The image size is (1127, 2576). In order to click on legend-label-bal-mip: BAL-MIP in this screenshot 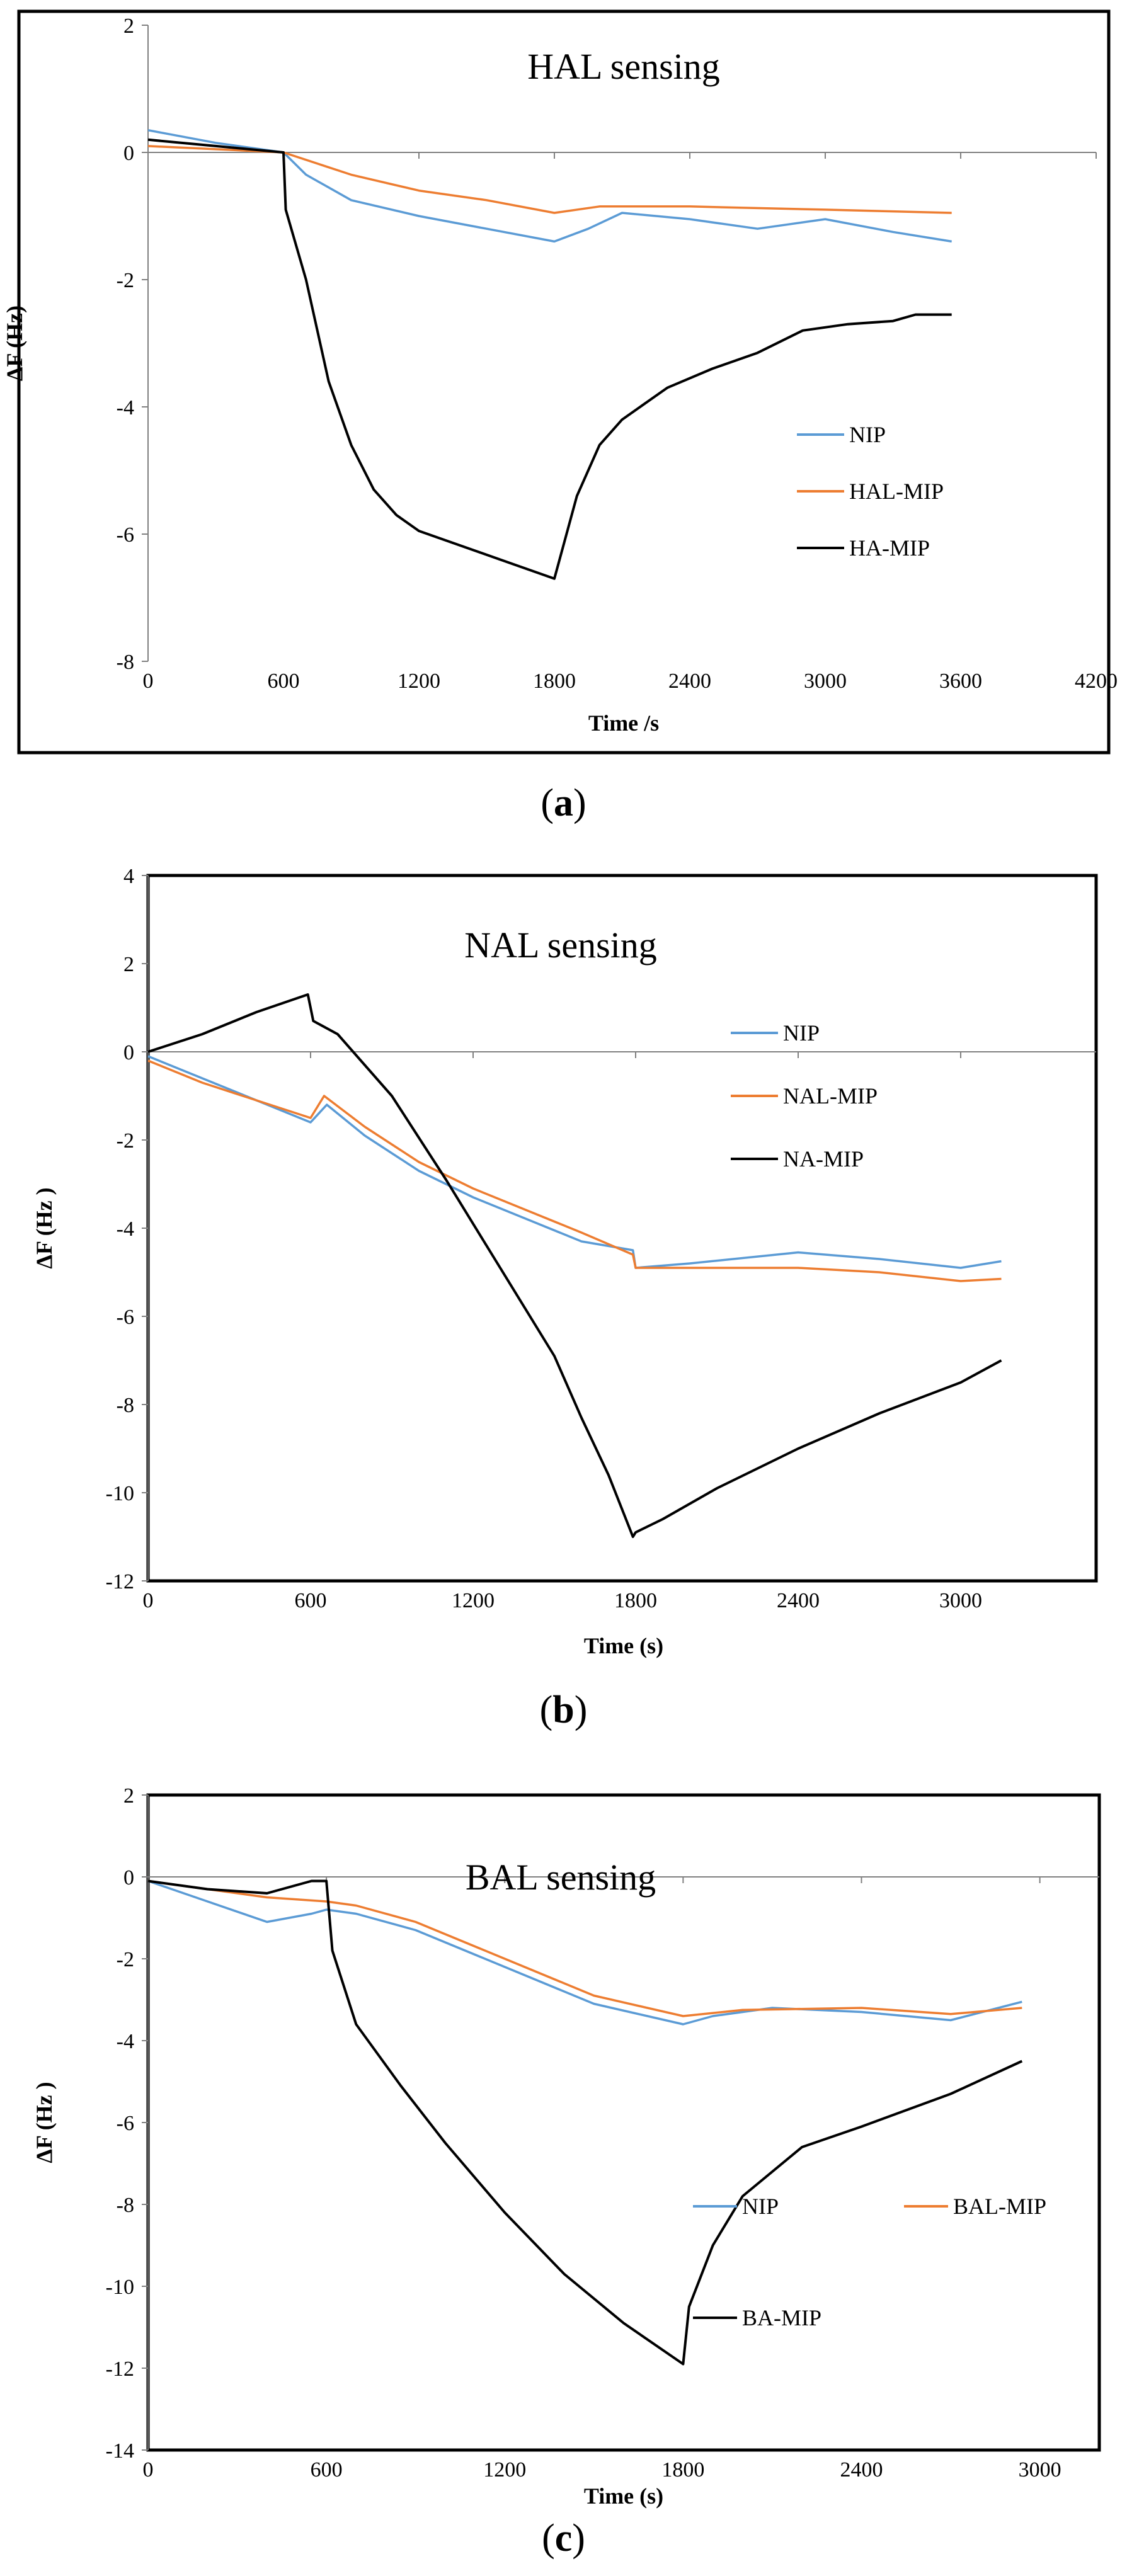, I will do `click(999, 2206)`.